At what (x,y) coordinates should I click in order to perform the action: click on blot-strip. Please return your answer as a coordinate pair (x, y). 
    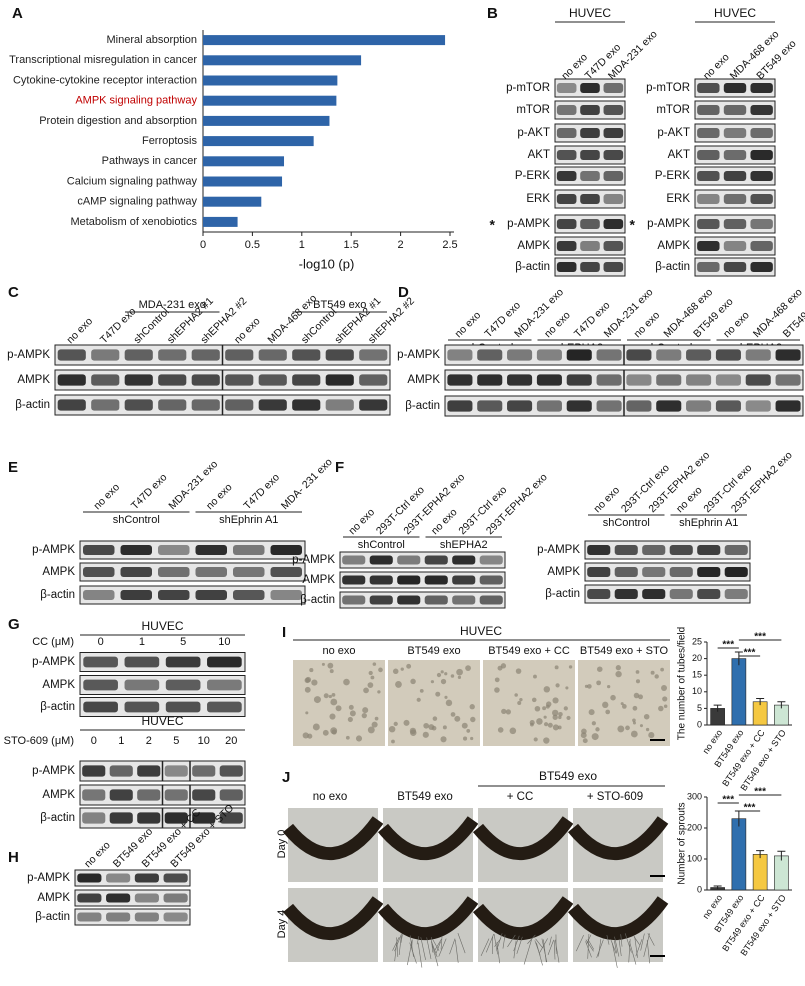
    Looking at the image, I should click on (162, 685).